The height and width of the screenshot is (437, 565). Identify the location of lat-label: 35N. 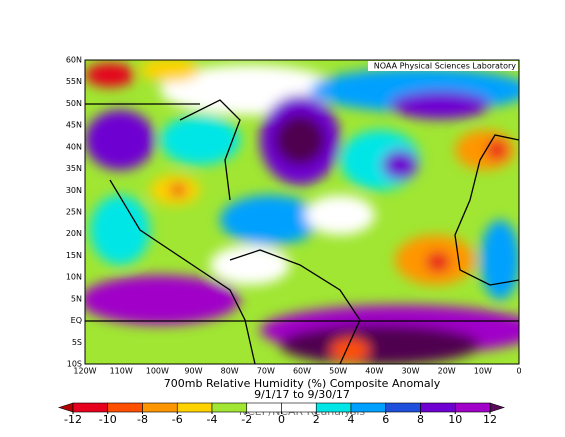
(74, 168).